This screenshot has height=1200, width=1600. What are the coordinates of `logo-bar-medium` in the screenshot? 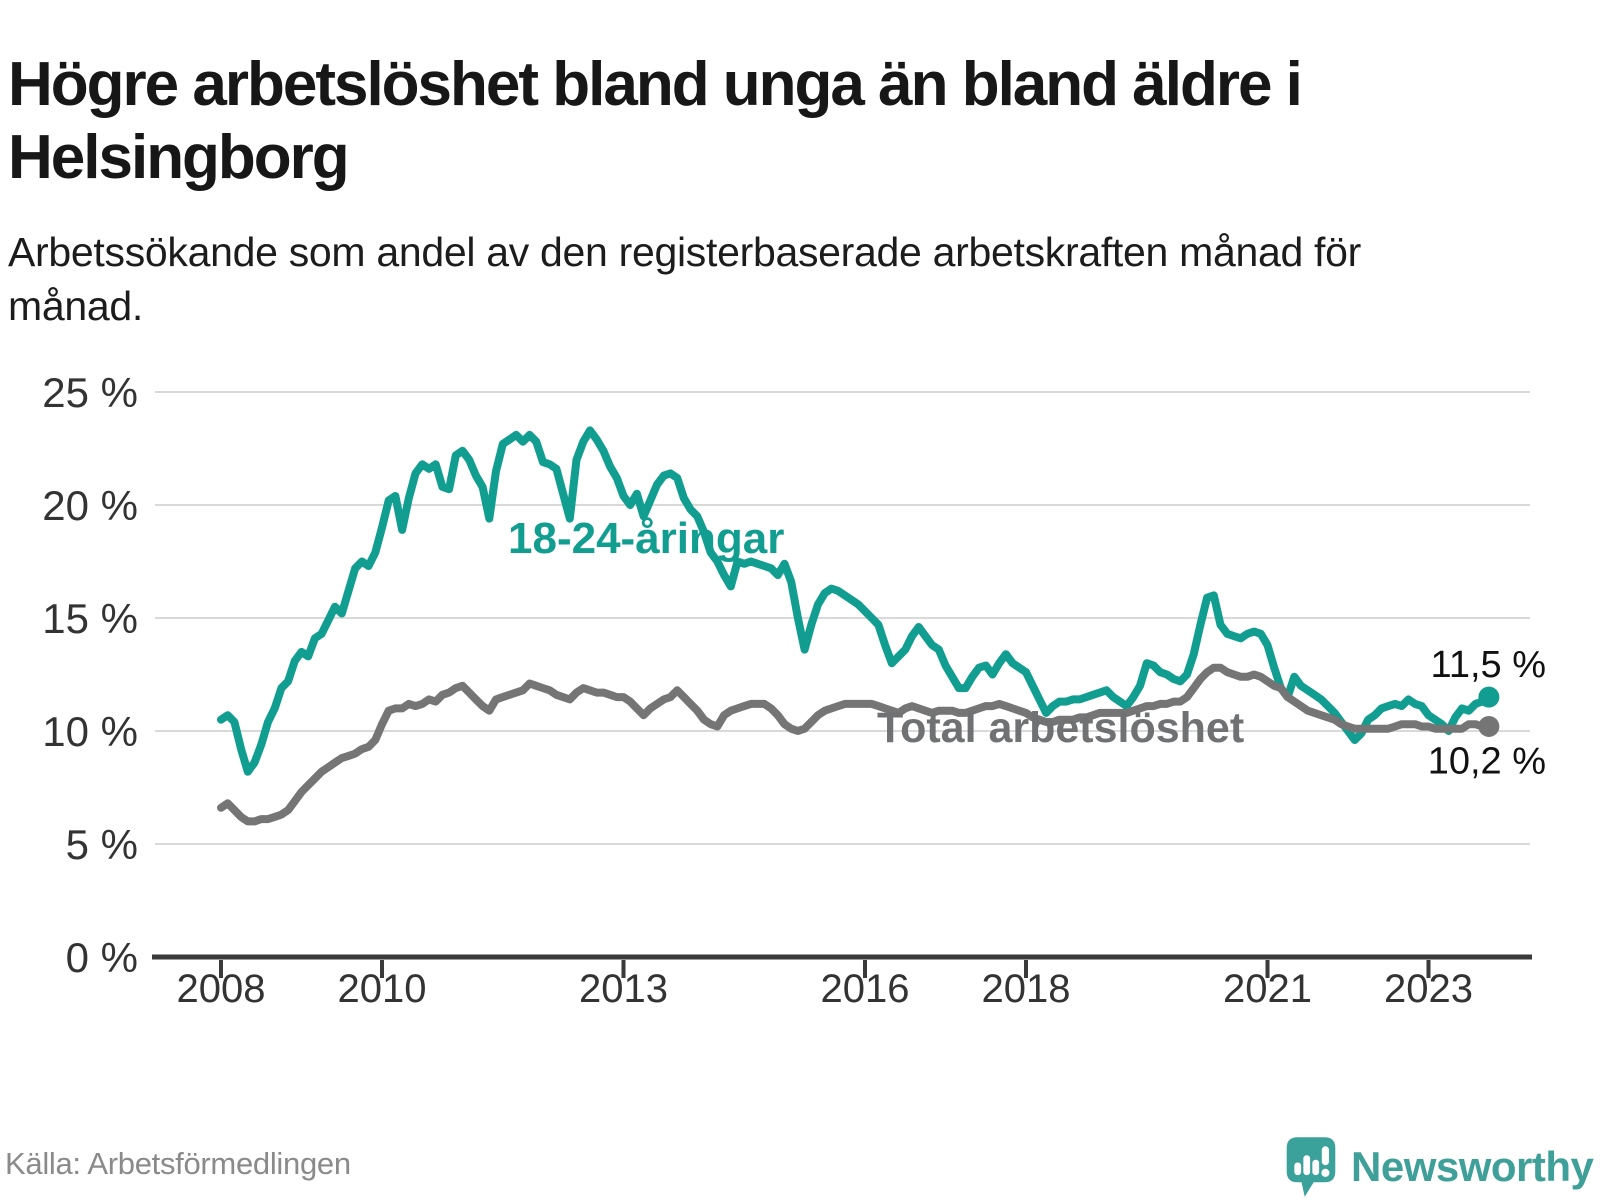 It's located at (1316, 1167).